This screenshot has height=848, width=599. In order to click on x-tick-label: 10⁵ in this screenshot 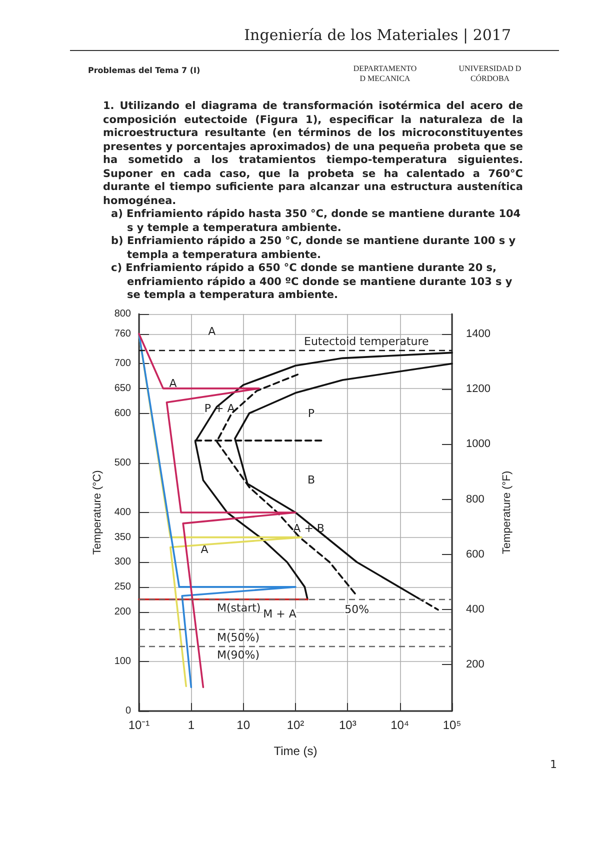, I will do `click(452, 725)`.